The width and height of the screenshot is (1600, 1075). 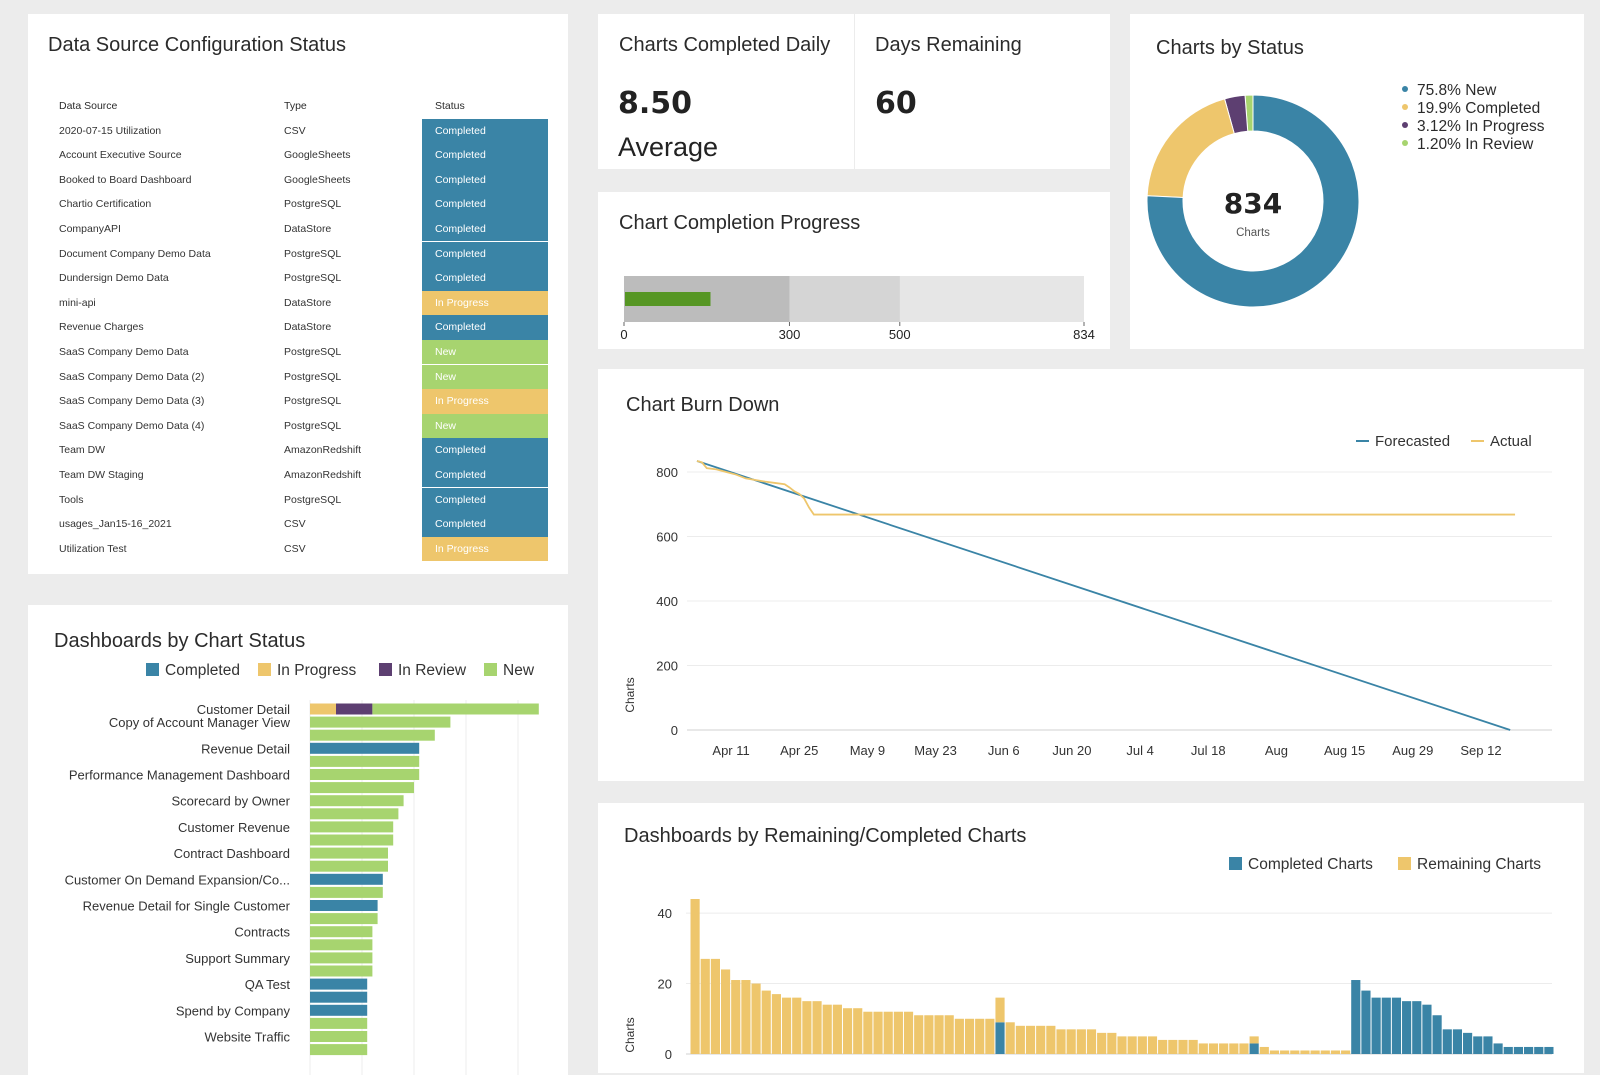 What do you see at coordinates (1473, 127) in the screenshot?
I see `donut-legend-item: 3.12% In Progress` at bounding box center [1473, 127].